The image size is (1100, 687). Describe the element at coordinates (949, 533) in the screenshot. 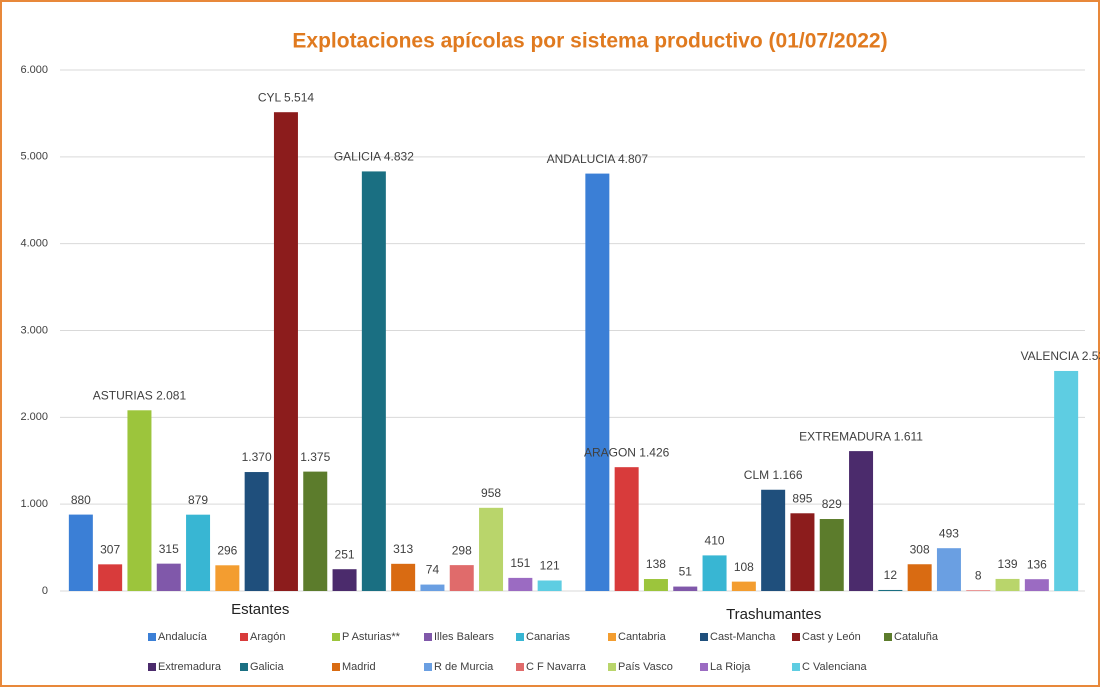

I see `data-label: 493` at that location.